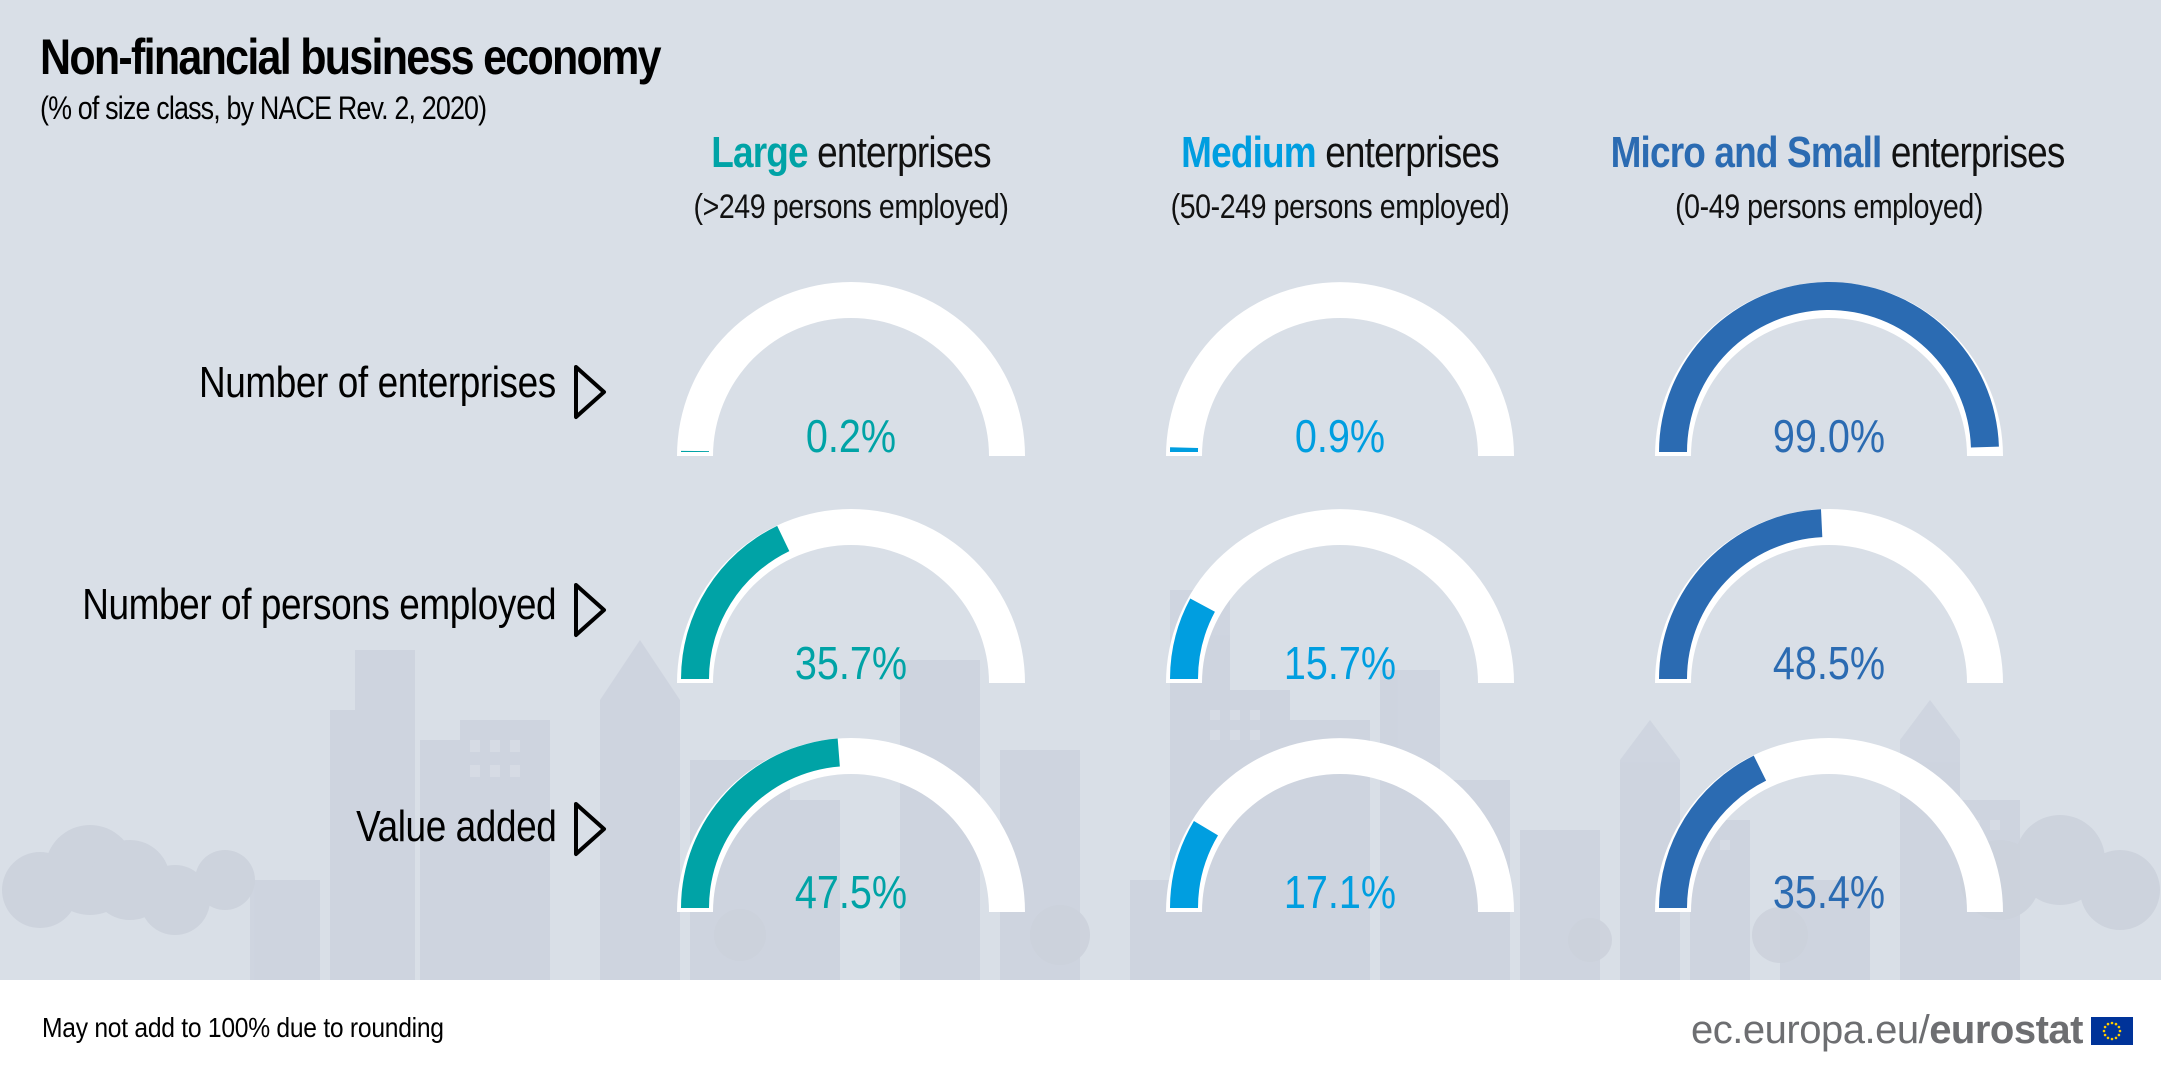 Image resolution: width=2161 pixels, height=1081 pixels. I want to click on page-subtitle: (% of size class, by NACE Rev. 2, 2020), so click(263, 108).